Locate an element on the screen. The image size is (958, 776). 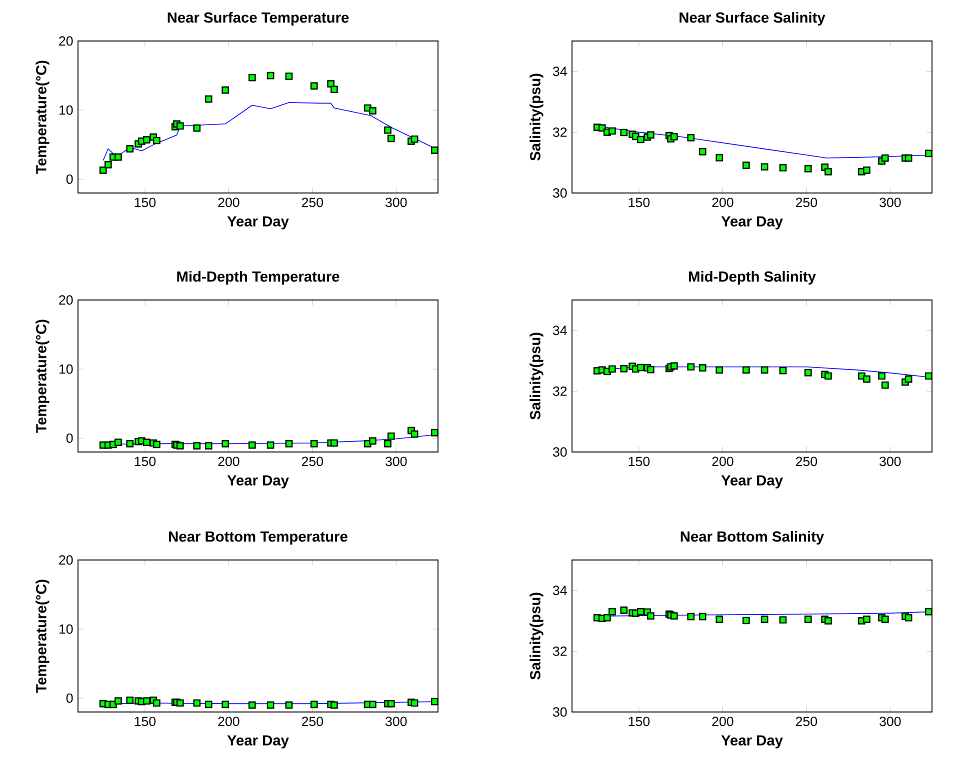
chart-title: Mid-Depth Temperature is located at coordinates (258, 277).